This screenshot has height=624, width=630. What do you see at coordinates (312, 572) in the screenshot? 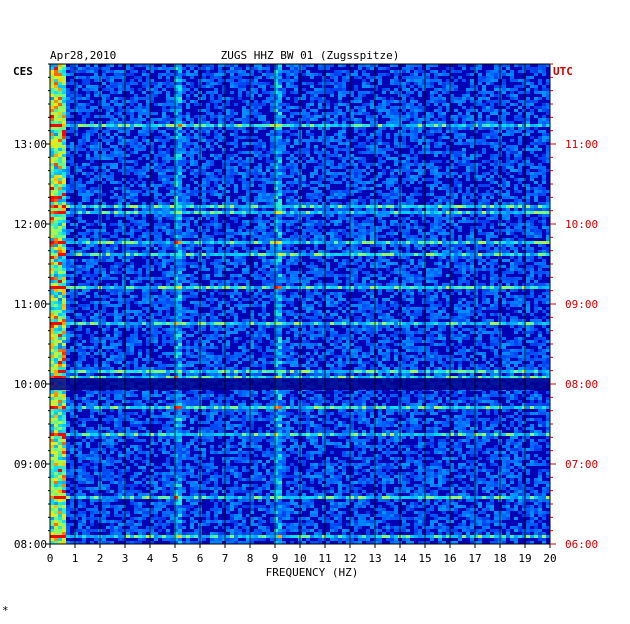
I see `x-axis-title: FREQUENCY (HZ)` at bounding box center [312, 572].